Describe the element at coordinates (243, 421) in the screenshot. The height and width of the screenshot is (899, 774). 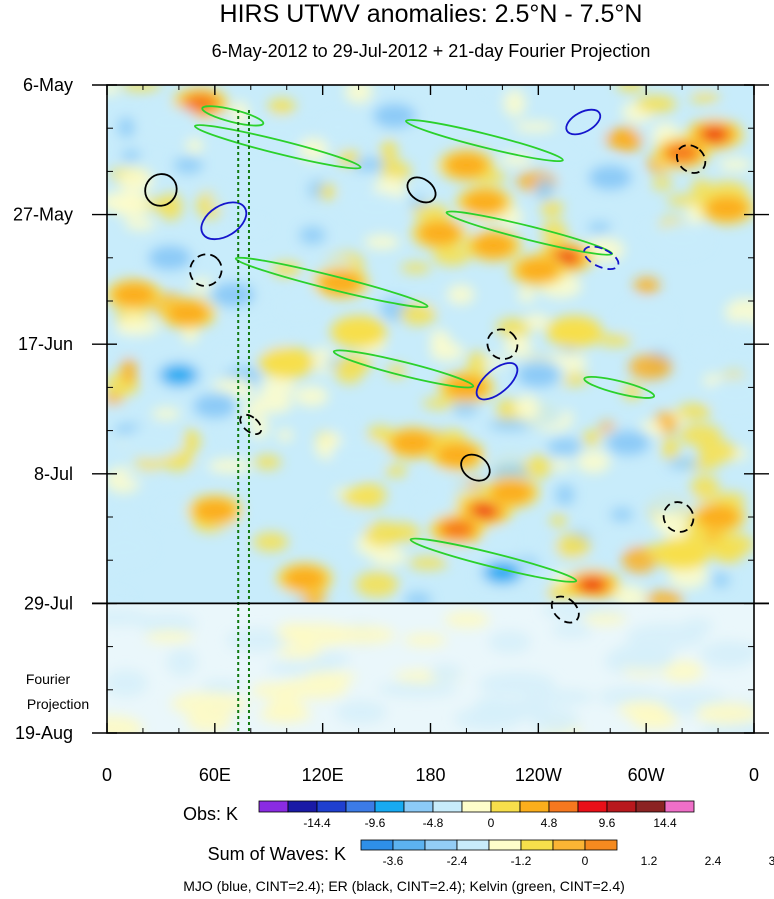
I see `mjo-marker-lines` at that location.